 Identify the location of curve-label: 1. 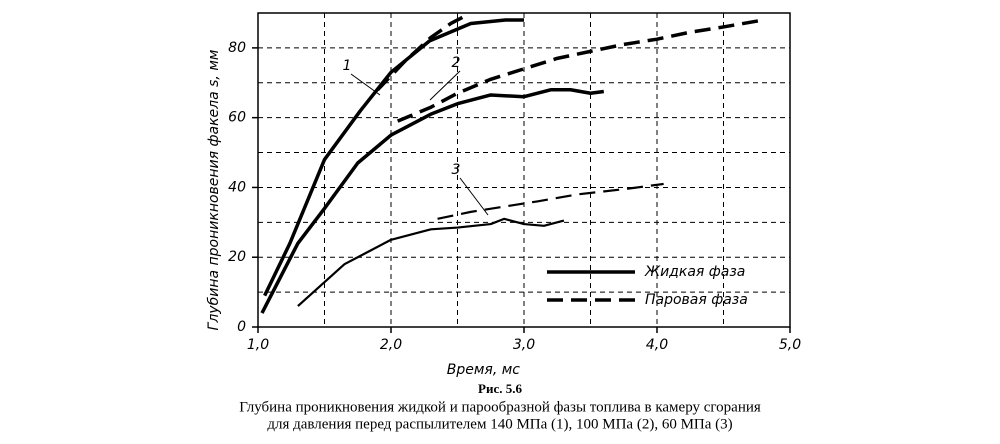
(347, 66).